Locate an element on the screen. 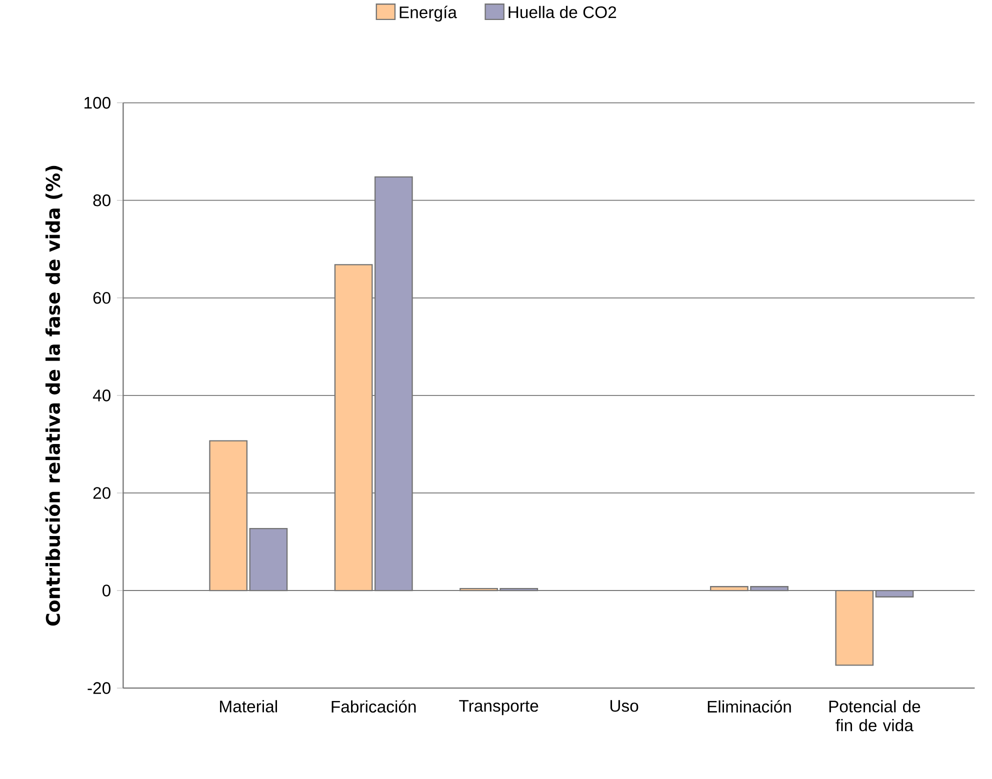 This screenshot has width=992, height=779. x-tick-label: Potencial de fin de vida is located at coordinates (874, 716).